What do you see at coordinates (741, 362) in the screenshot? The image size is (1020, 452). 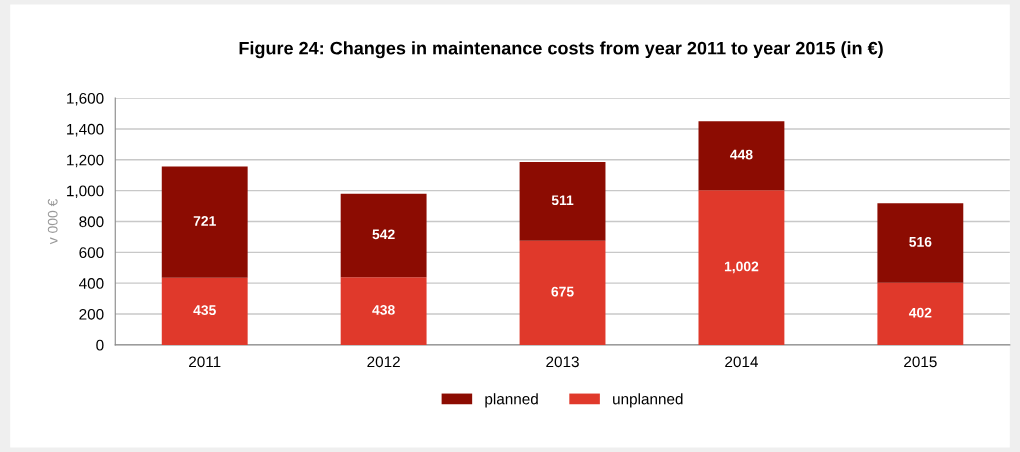 I see `x-tick-label: 2014` at bounding box center [741, 362].